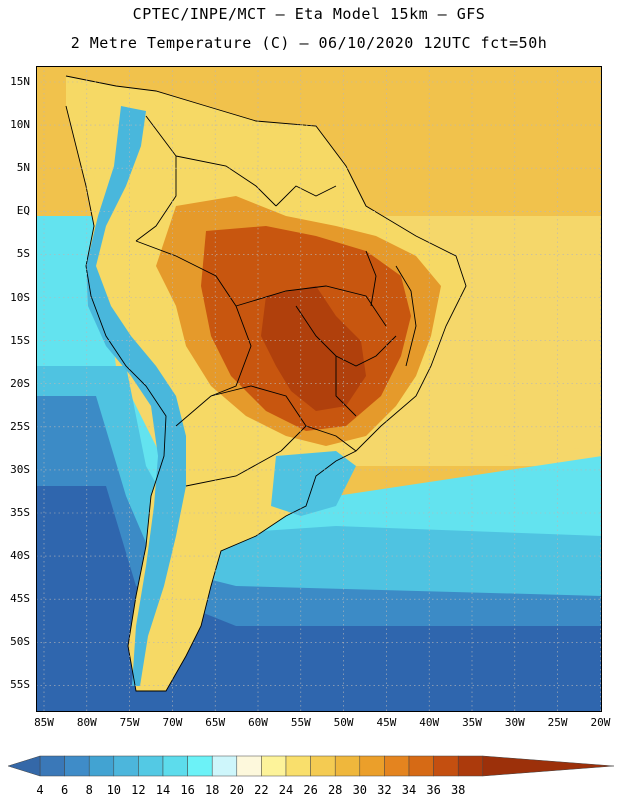 The height and width of the screenshot is (800, 618). I want to click on lat-label: EQ, so click(23, 211).